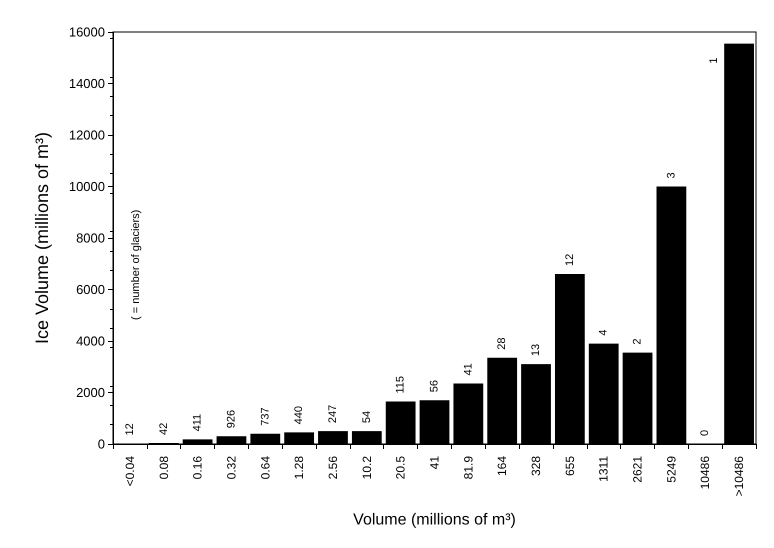 This screenshot has height=548, width=774. What do you see at coordinates (435, 463) in the screenshot?
I see `x-tick-label: 41` at bounding box center [435, 463].